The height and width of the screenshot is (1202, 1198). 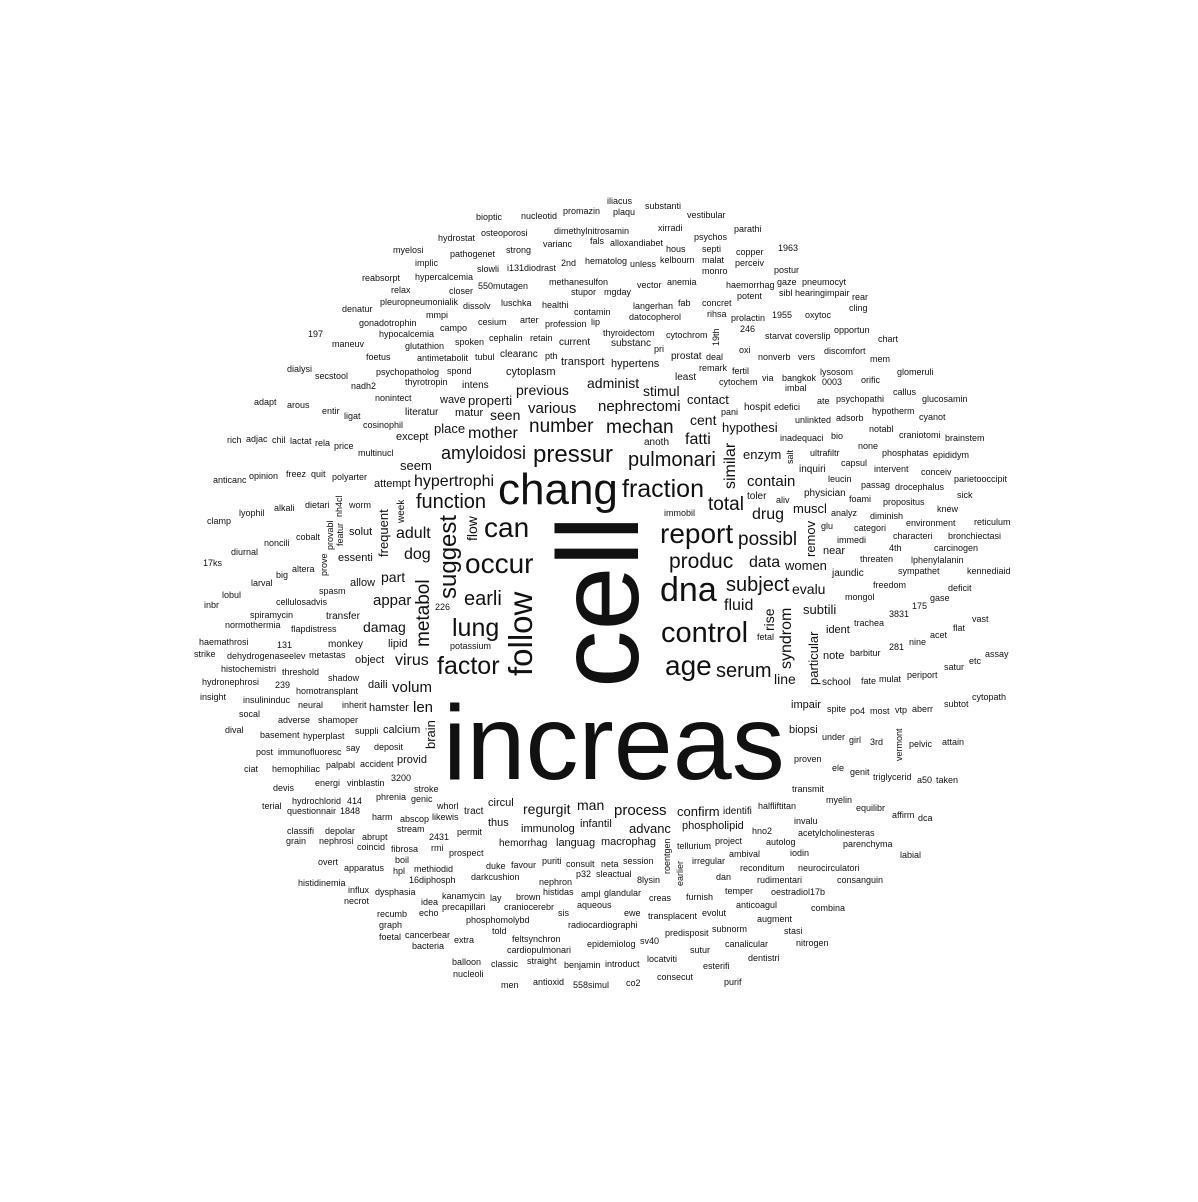 I want to click on cloud-word: thyroidectom, so click(x=629, y=333).